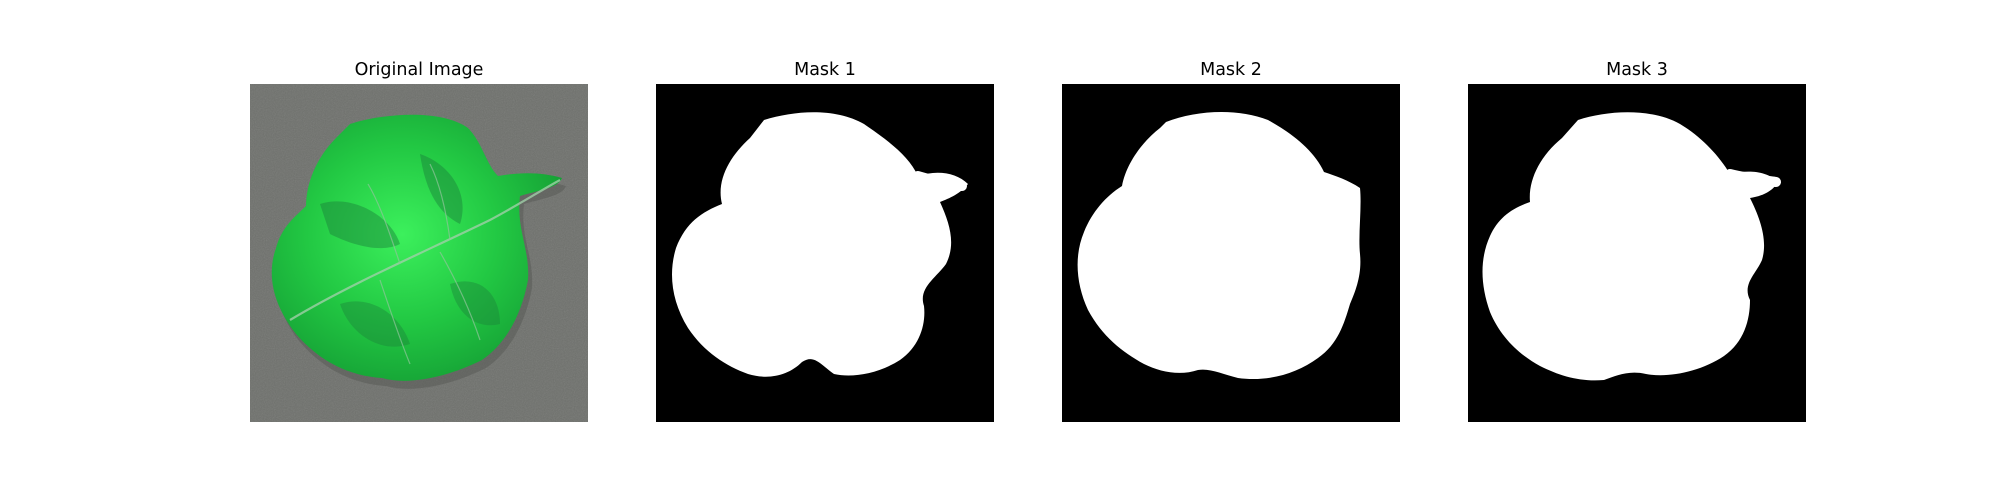 The height and width of the screenshot is (500, 2000). Describe the element at coordinates (1637, 70) in the screenshot. I see `panel-title-mask-3: Mask 3` at that location.